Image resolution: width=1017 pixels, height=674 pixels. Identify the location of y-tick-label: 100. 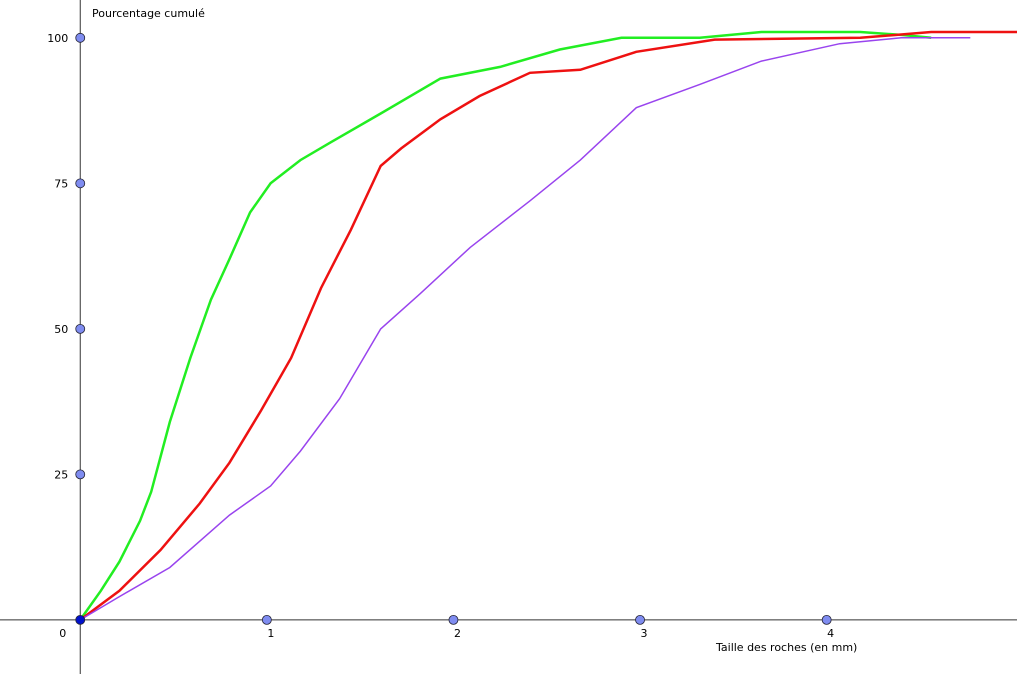
(57, 38).